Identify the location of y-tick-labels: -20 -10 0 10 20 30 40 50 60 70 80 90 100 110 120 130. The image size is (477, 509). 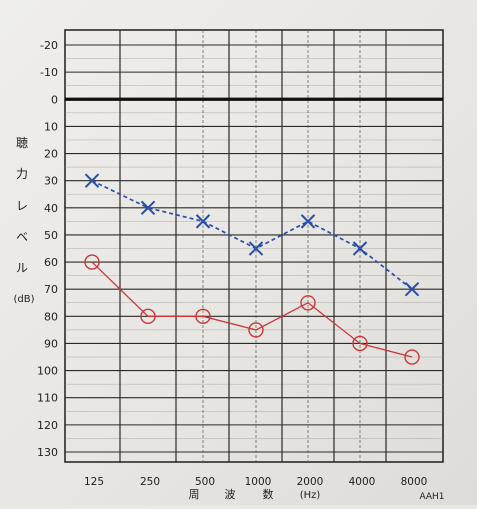
(47, 249).